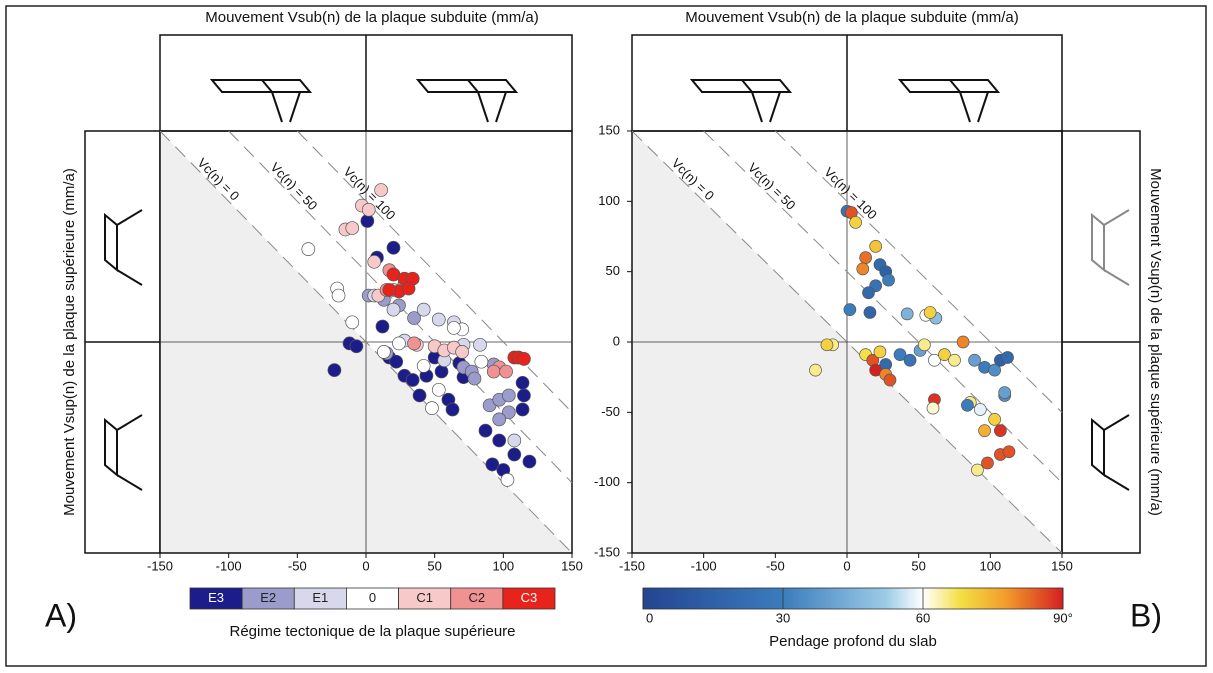  I want to click on y-tick-label: 100, so click(609, 200).